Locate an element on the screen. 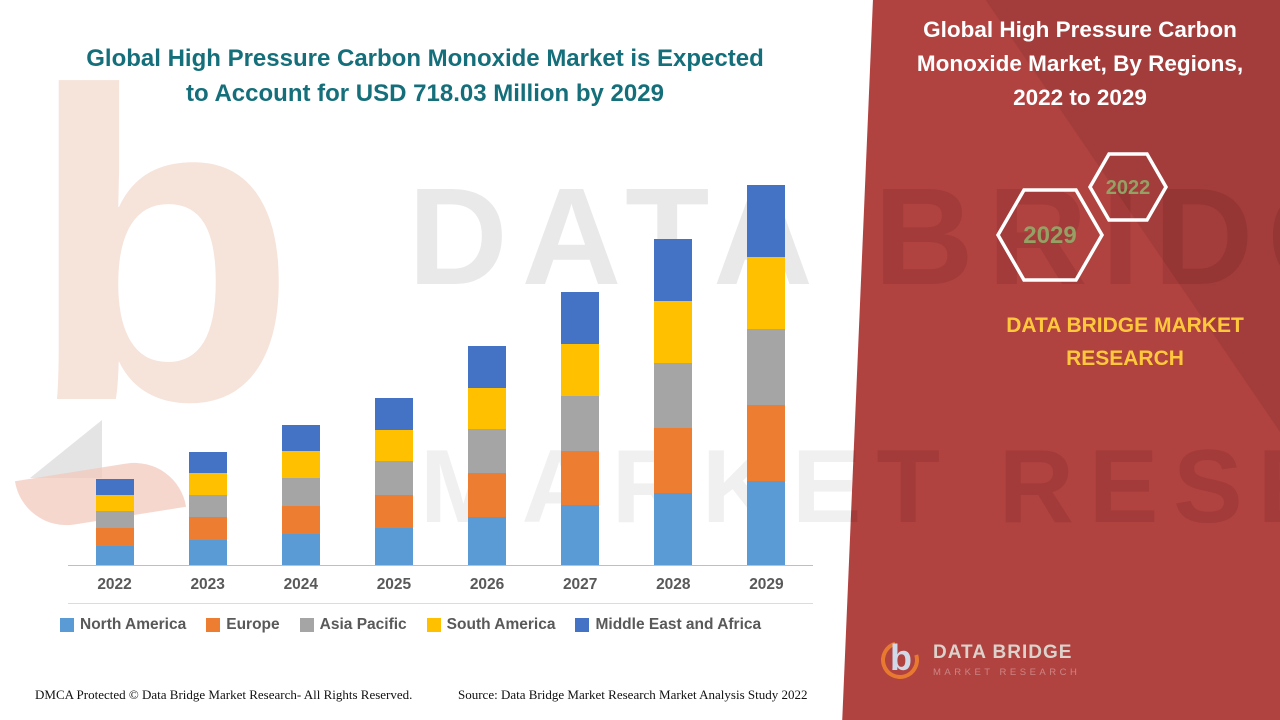 The image size is (1280, 720). legend-item-asia-pacific: Asia Pacific is located at coordinates (353, 625).